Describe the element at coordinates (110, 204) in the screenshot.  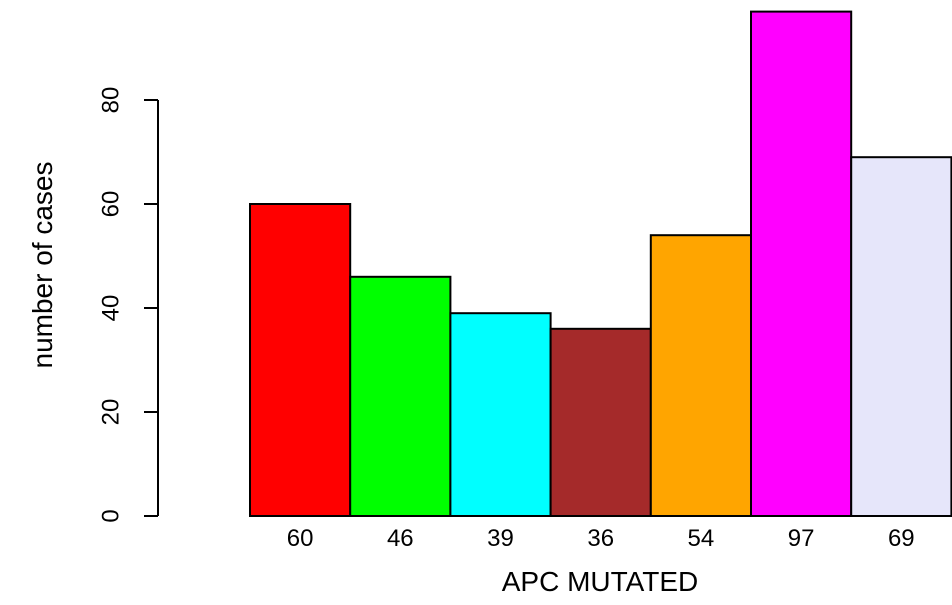
I see `y-tick-label: 60` at that location.